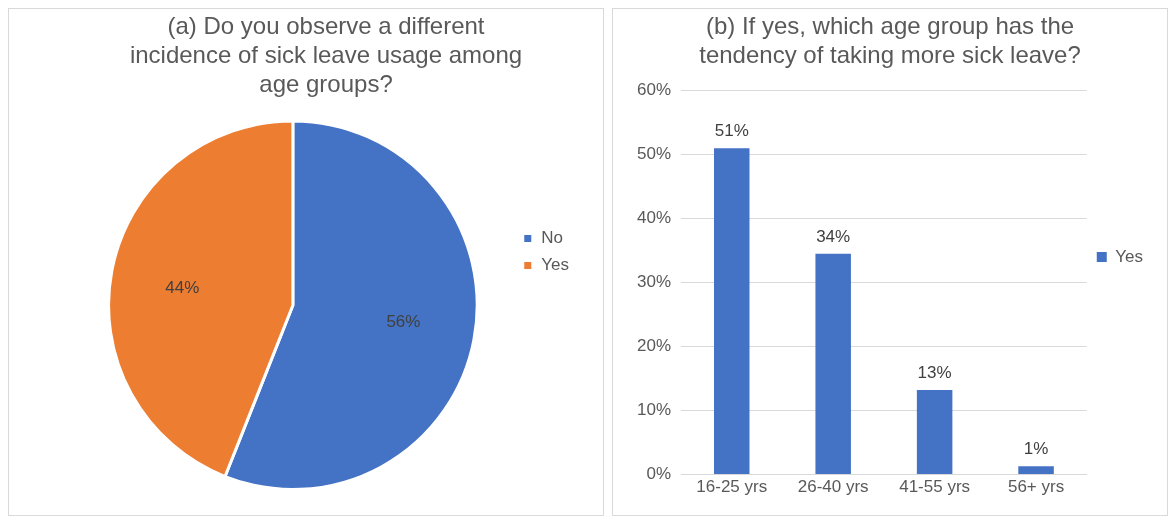 The width and height of the screenshot is (1173, 526). Describe the element at coordinates (654, 282) in the screenshot. I see `y-tick-label: 30%` at that location.